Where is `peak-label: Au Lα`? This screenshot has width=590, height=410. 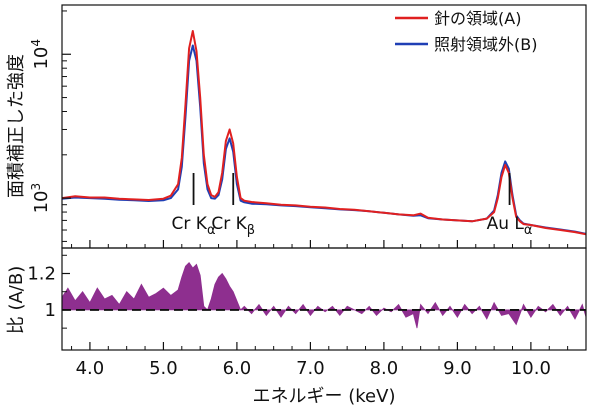
peak-label: Au Lα is located at coordinates (510, 226).